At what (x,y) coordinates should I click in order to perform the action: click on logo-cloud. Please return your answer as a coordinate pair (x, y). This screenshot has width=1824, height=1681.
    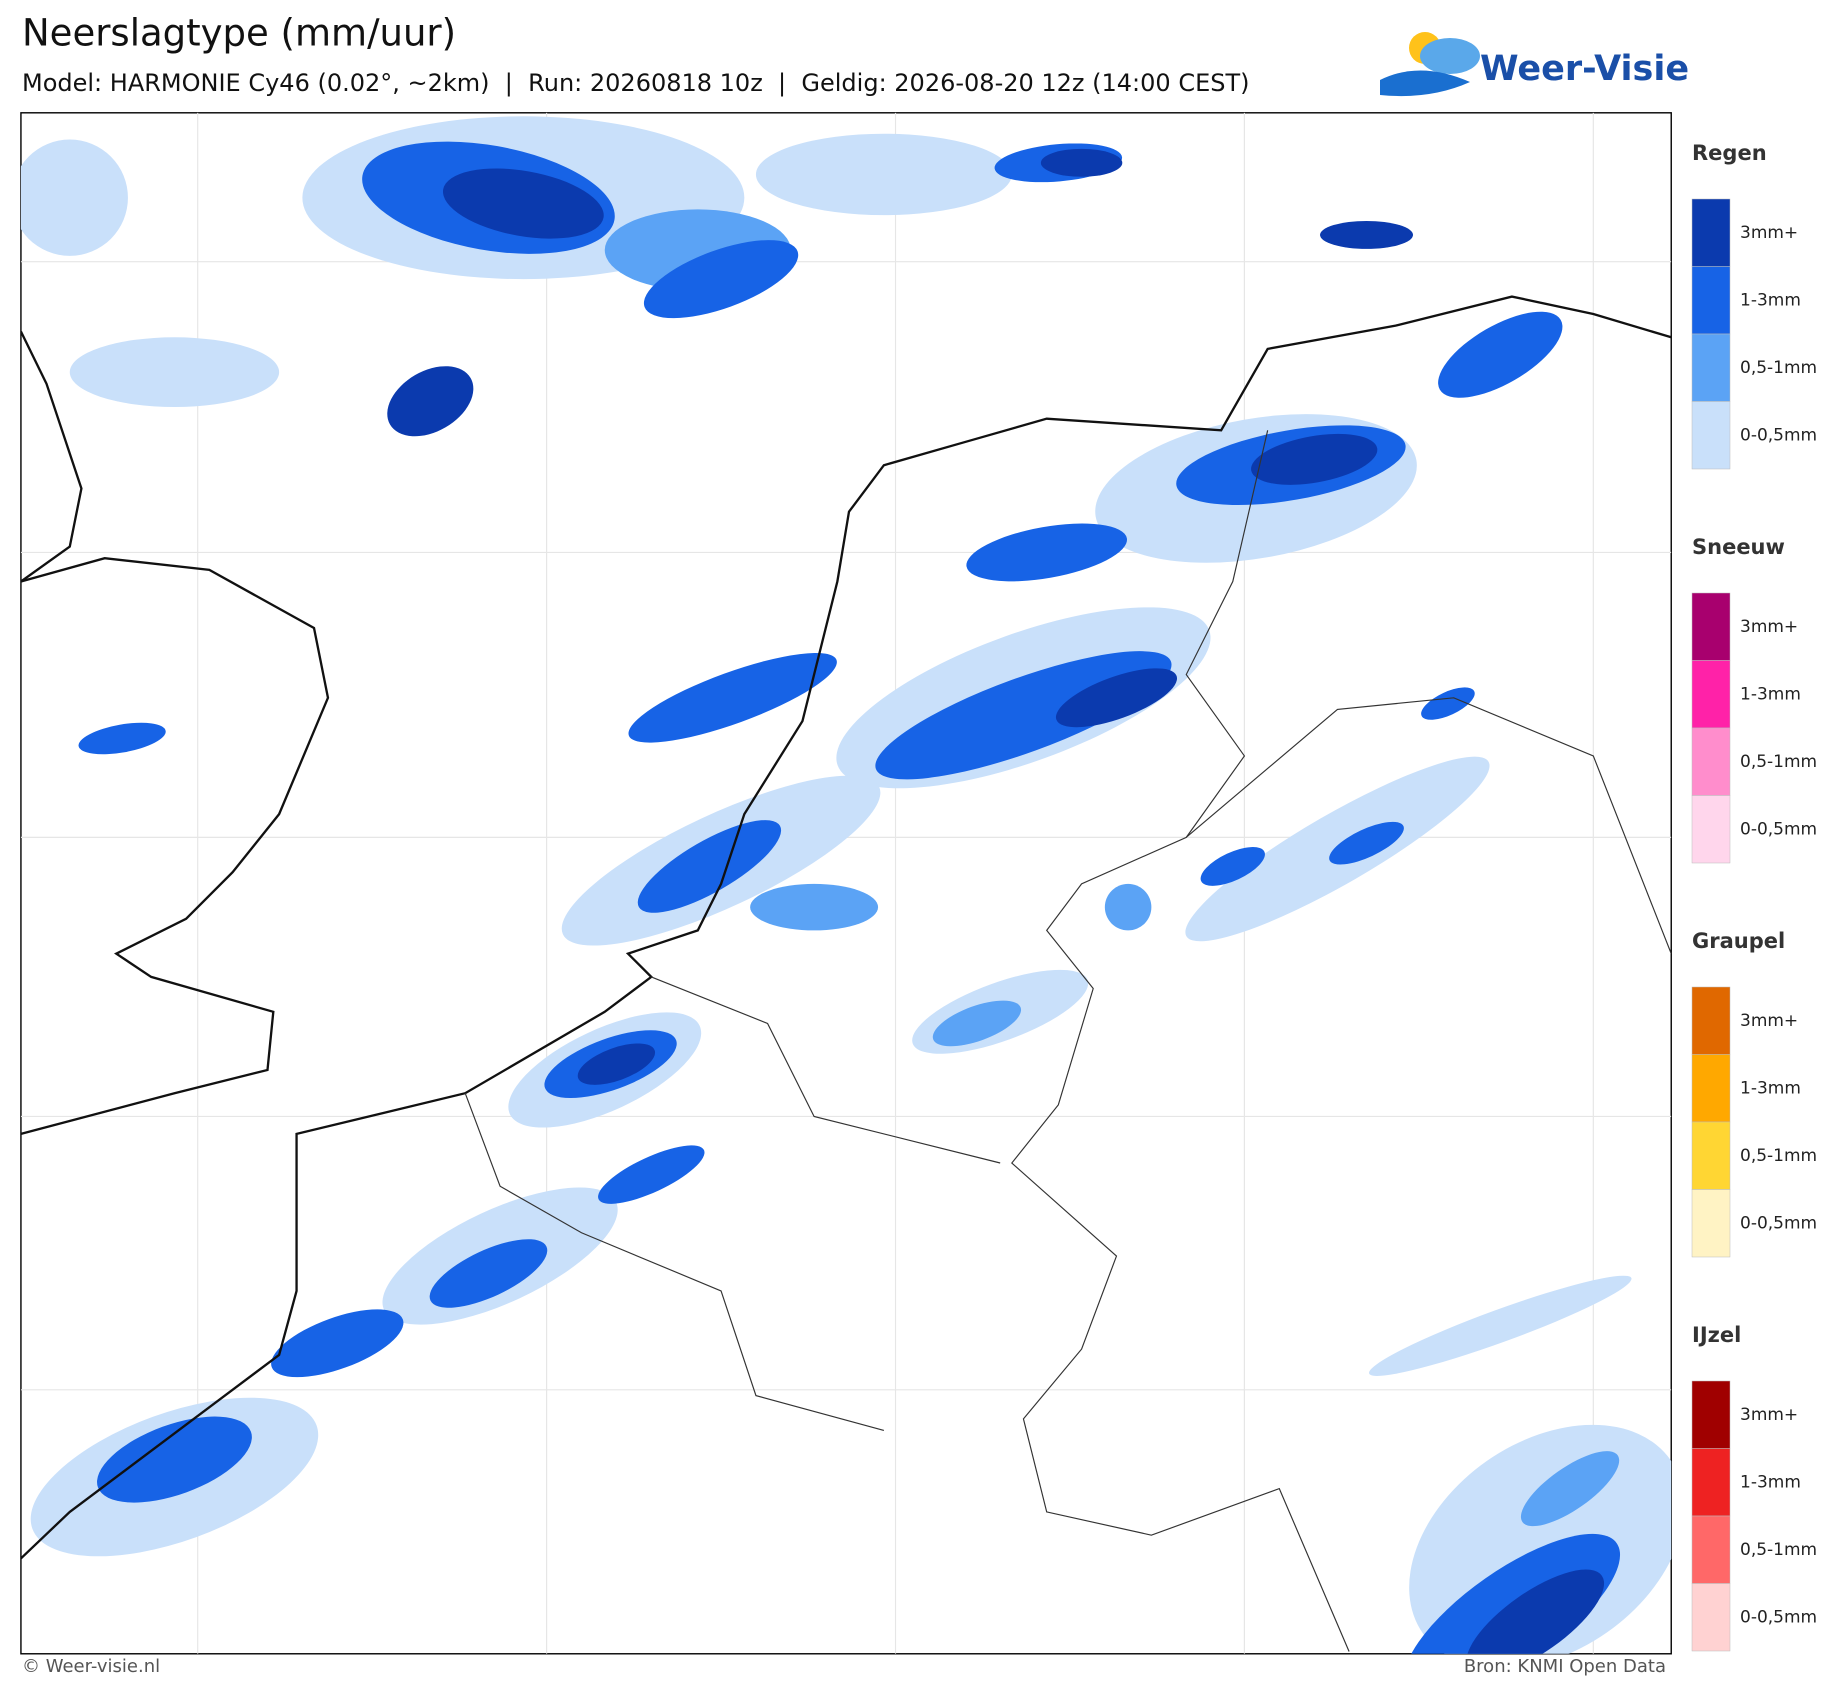
    Looking at the image, I should click on (1450, 56).